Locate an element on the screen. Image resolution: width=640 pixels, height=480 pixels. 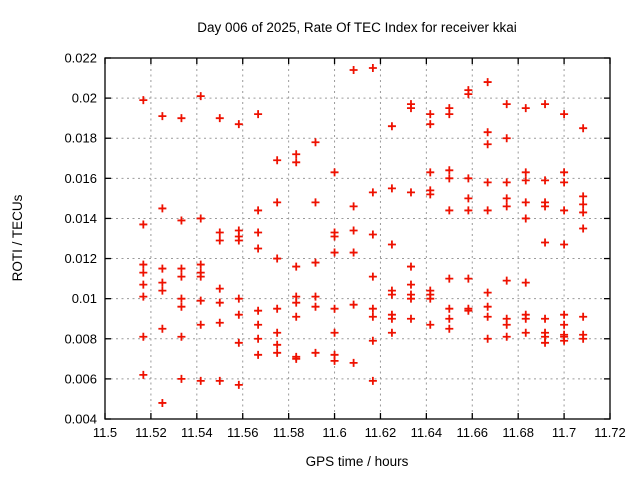
x-tick-label: 11.56 is located at coordinates (243, 432).